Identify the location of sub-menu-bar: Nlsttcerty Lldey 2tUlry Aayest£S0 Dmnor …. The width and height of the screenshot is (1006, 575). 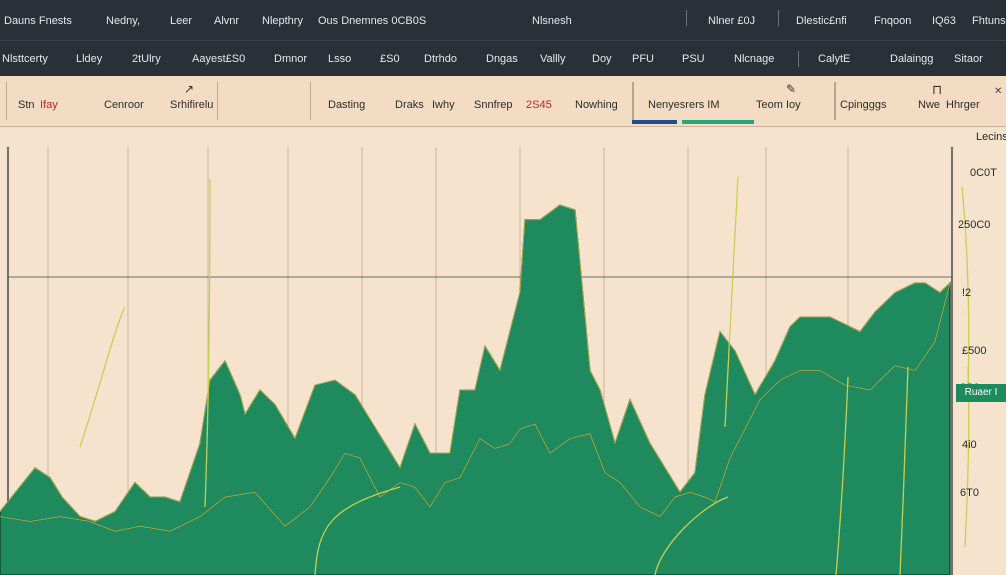
(503, 58).